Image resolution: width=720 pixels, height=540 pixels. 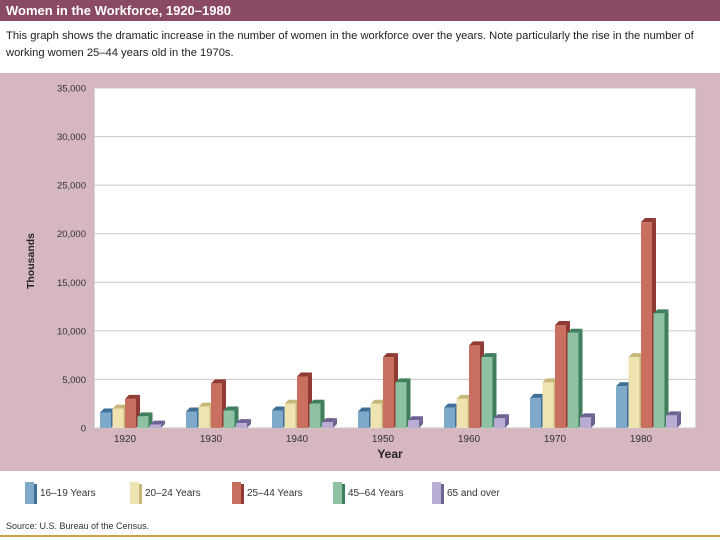 What do you see at coordinates (173, 493) in the screenshot?
I see `legend-label: 20–24 Years` at bounding box center [173, 493].